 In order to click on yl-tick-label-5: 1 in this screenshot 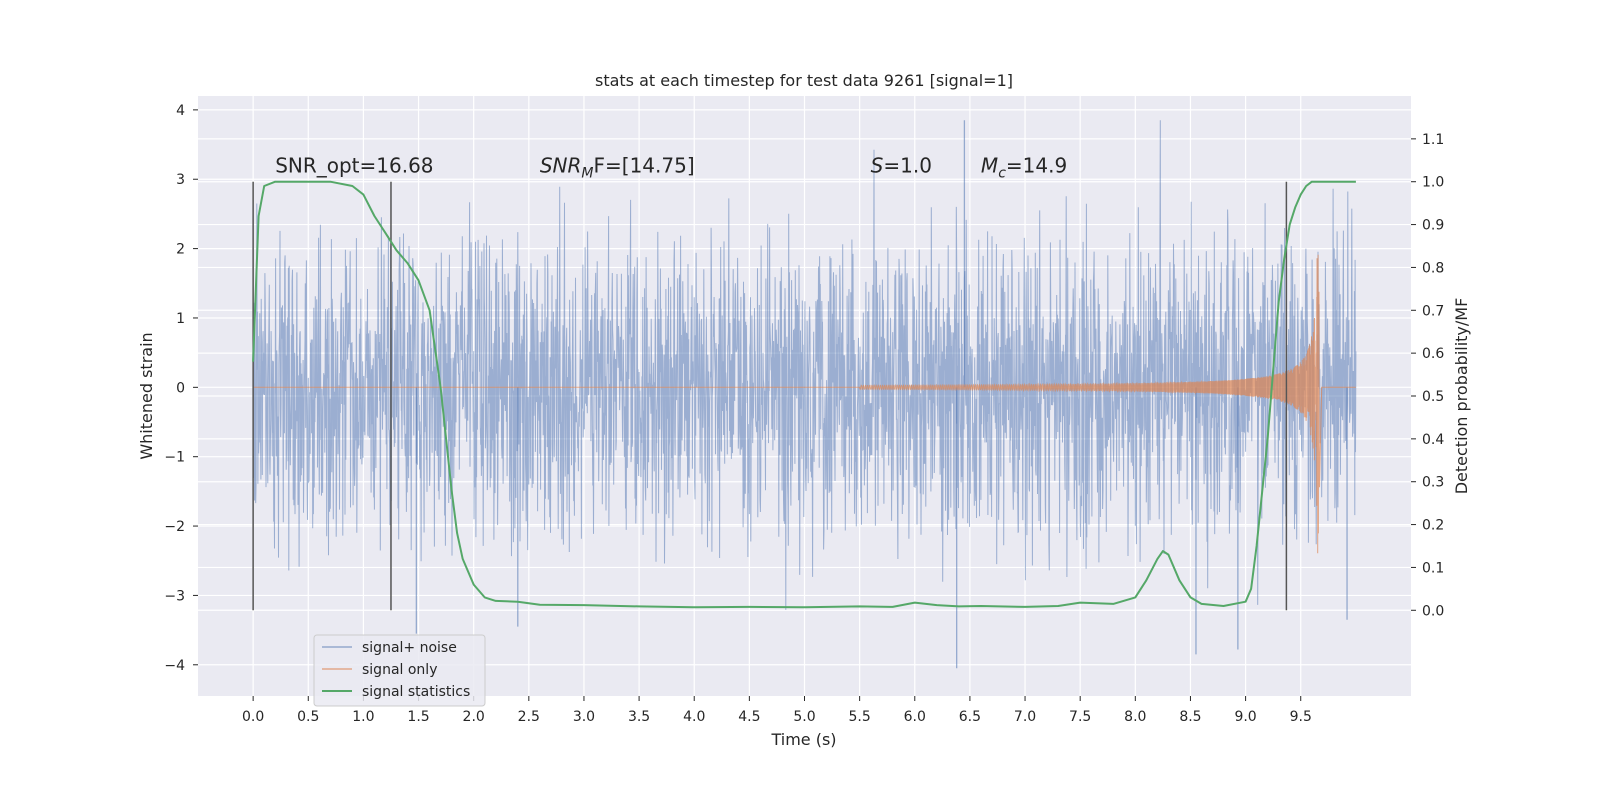, I will do `click(180, 319)`.